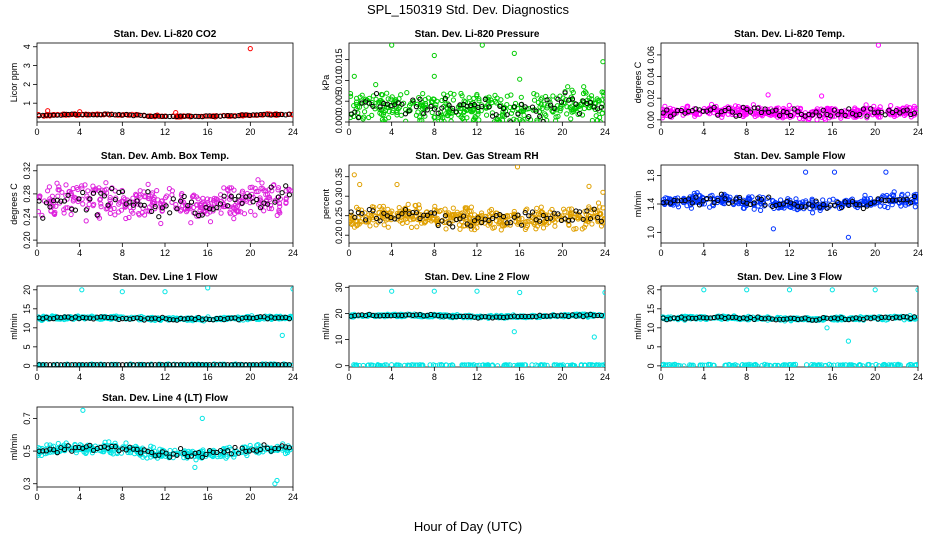 The width and height of the screenshot is (936, 540). I want to click on x-tick-label: 0, so click(660, 377).